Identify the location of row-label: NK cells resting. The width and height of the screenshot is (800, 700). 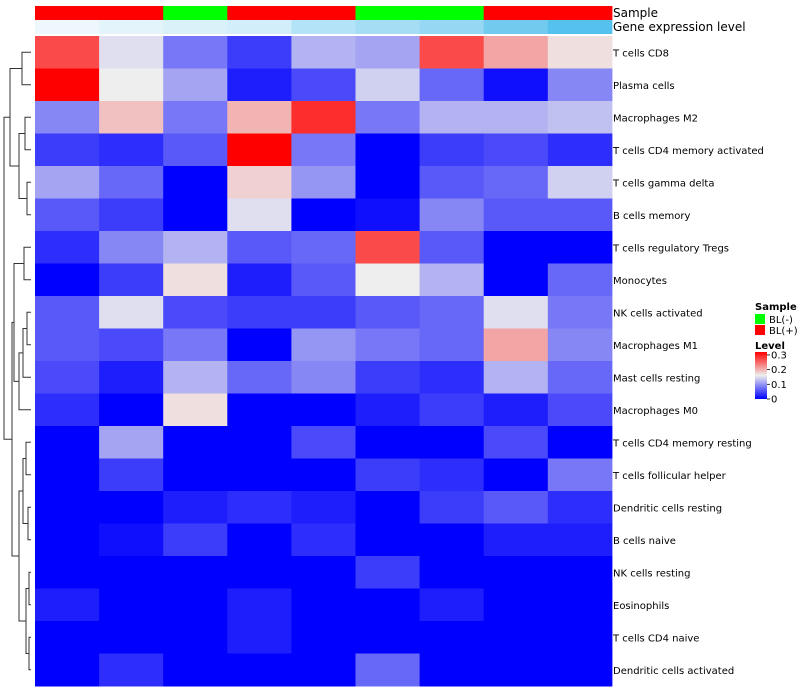
(651, 573).